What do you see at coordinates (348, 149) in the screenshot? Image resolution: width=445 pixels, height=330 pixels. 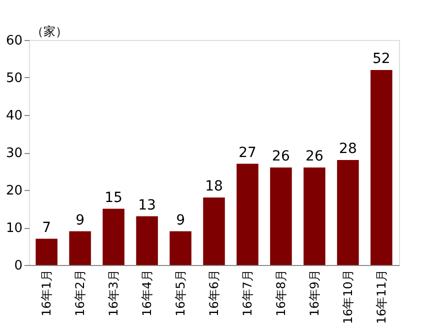 I see `data-label: 28` at bounding box center [348, 149].